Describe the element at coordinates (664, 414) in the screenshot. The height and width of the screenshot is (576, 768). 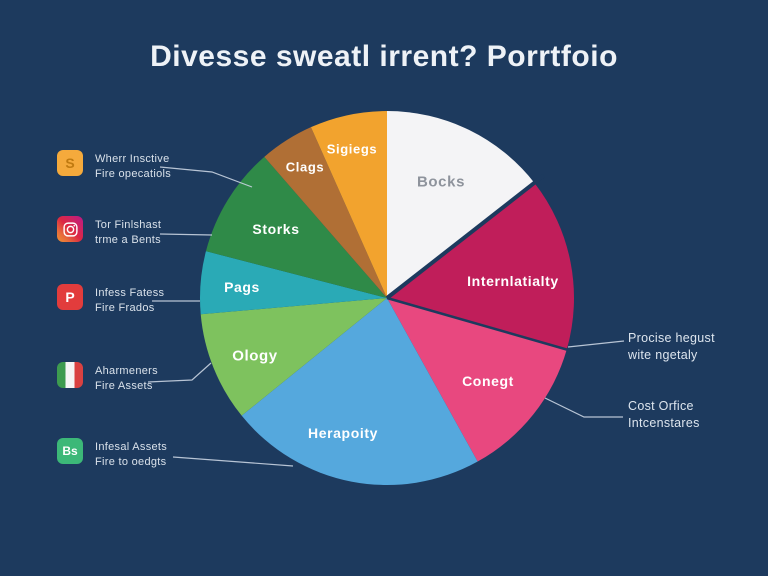
I see `annotation-2: Cost Orfice Intcenstares` at that location.